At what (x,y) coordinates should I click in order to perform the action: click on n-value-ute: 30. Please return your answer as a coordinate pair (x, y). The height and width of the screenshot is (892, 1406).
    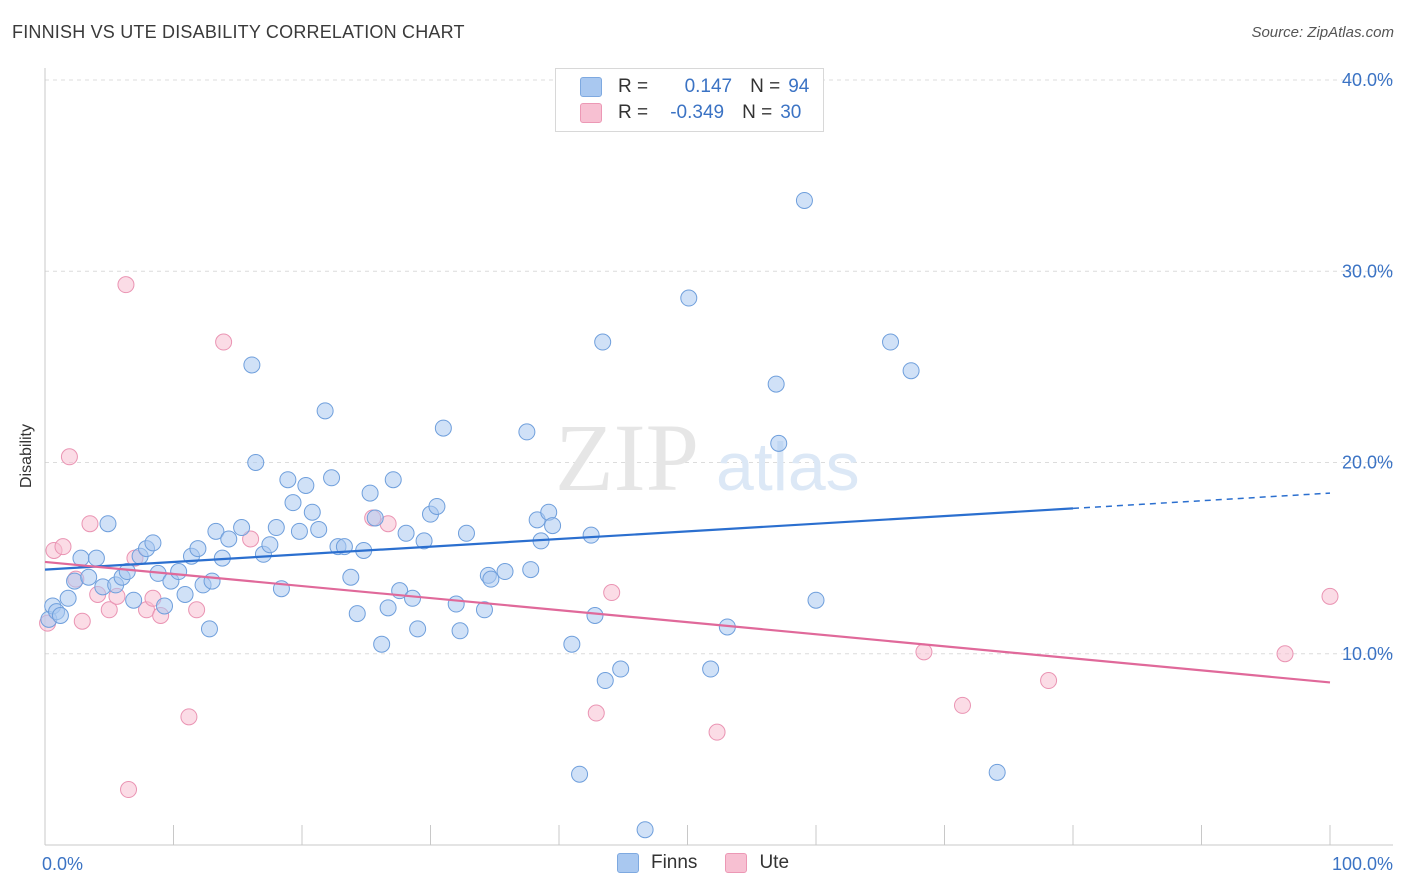
    Looking at the image, I should click on (791, 112).